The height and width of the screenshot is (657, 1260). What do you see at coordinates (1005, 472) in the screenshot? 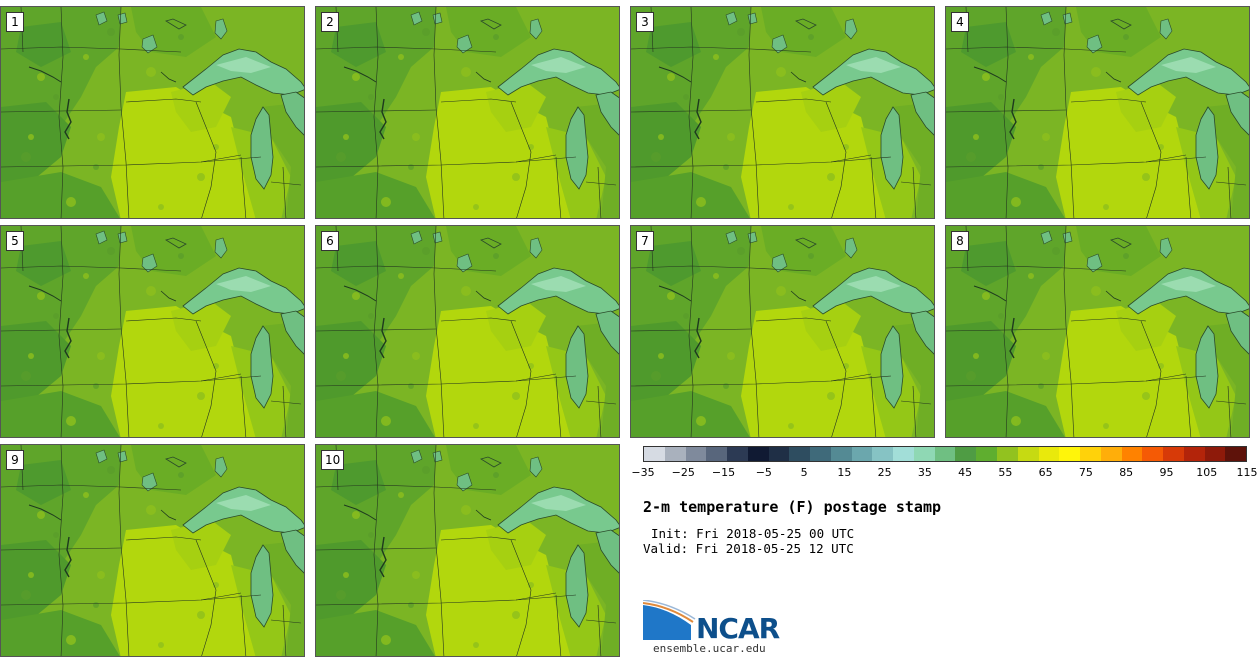
I see `colorbar-tick-label: 55` at bounding box center [1005, 472].